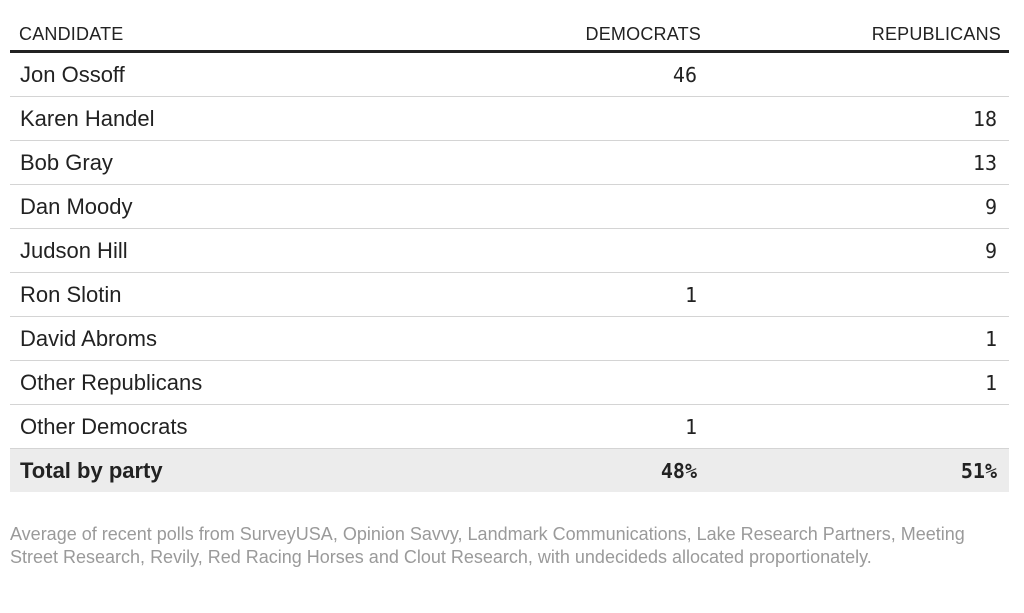  Describe the element at coordinates (259, 162) in the screenshot. I see `candidate-name-cell: Bob Gray` at that location.